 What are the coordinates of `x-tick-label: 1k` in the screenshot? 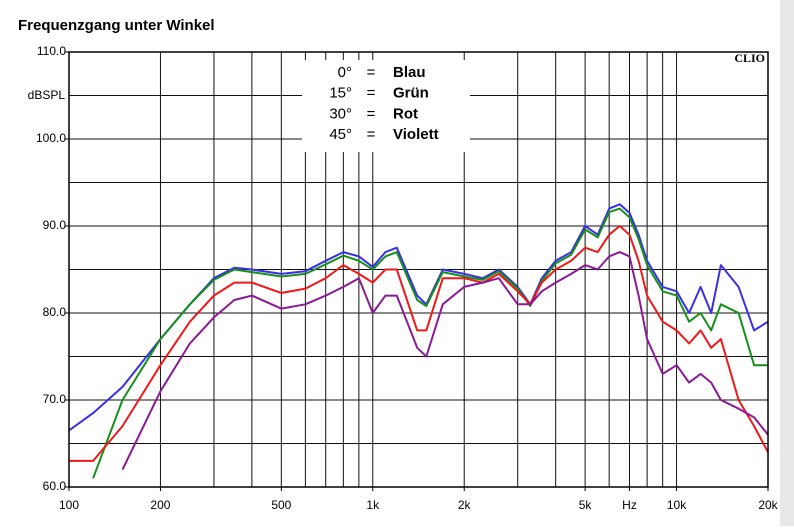 It's located at (373, 505).